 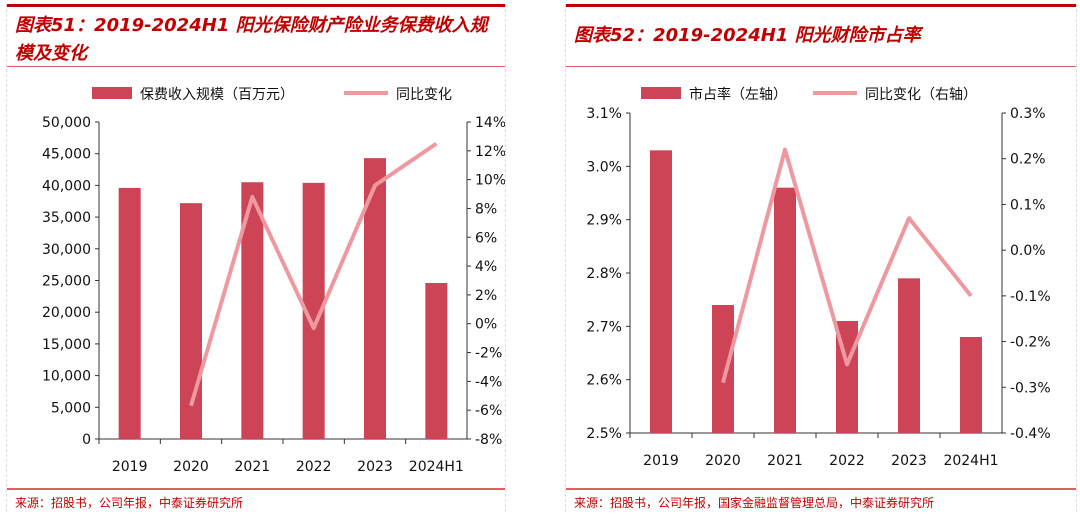 What do you see at coordinates (488, 411) in the screenshot?
I see `y2-tick-label: -6%` at bounding box center [488, 411].